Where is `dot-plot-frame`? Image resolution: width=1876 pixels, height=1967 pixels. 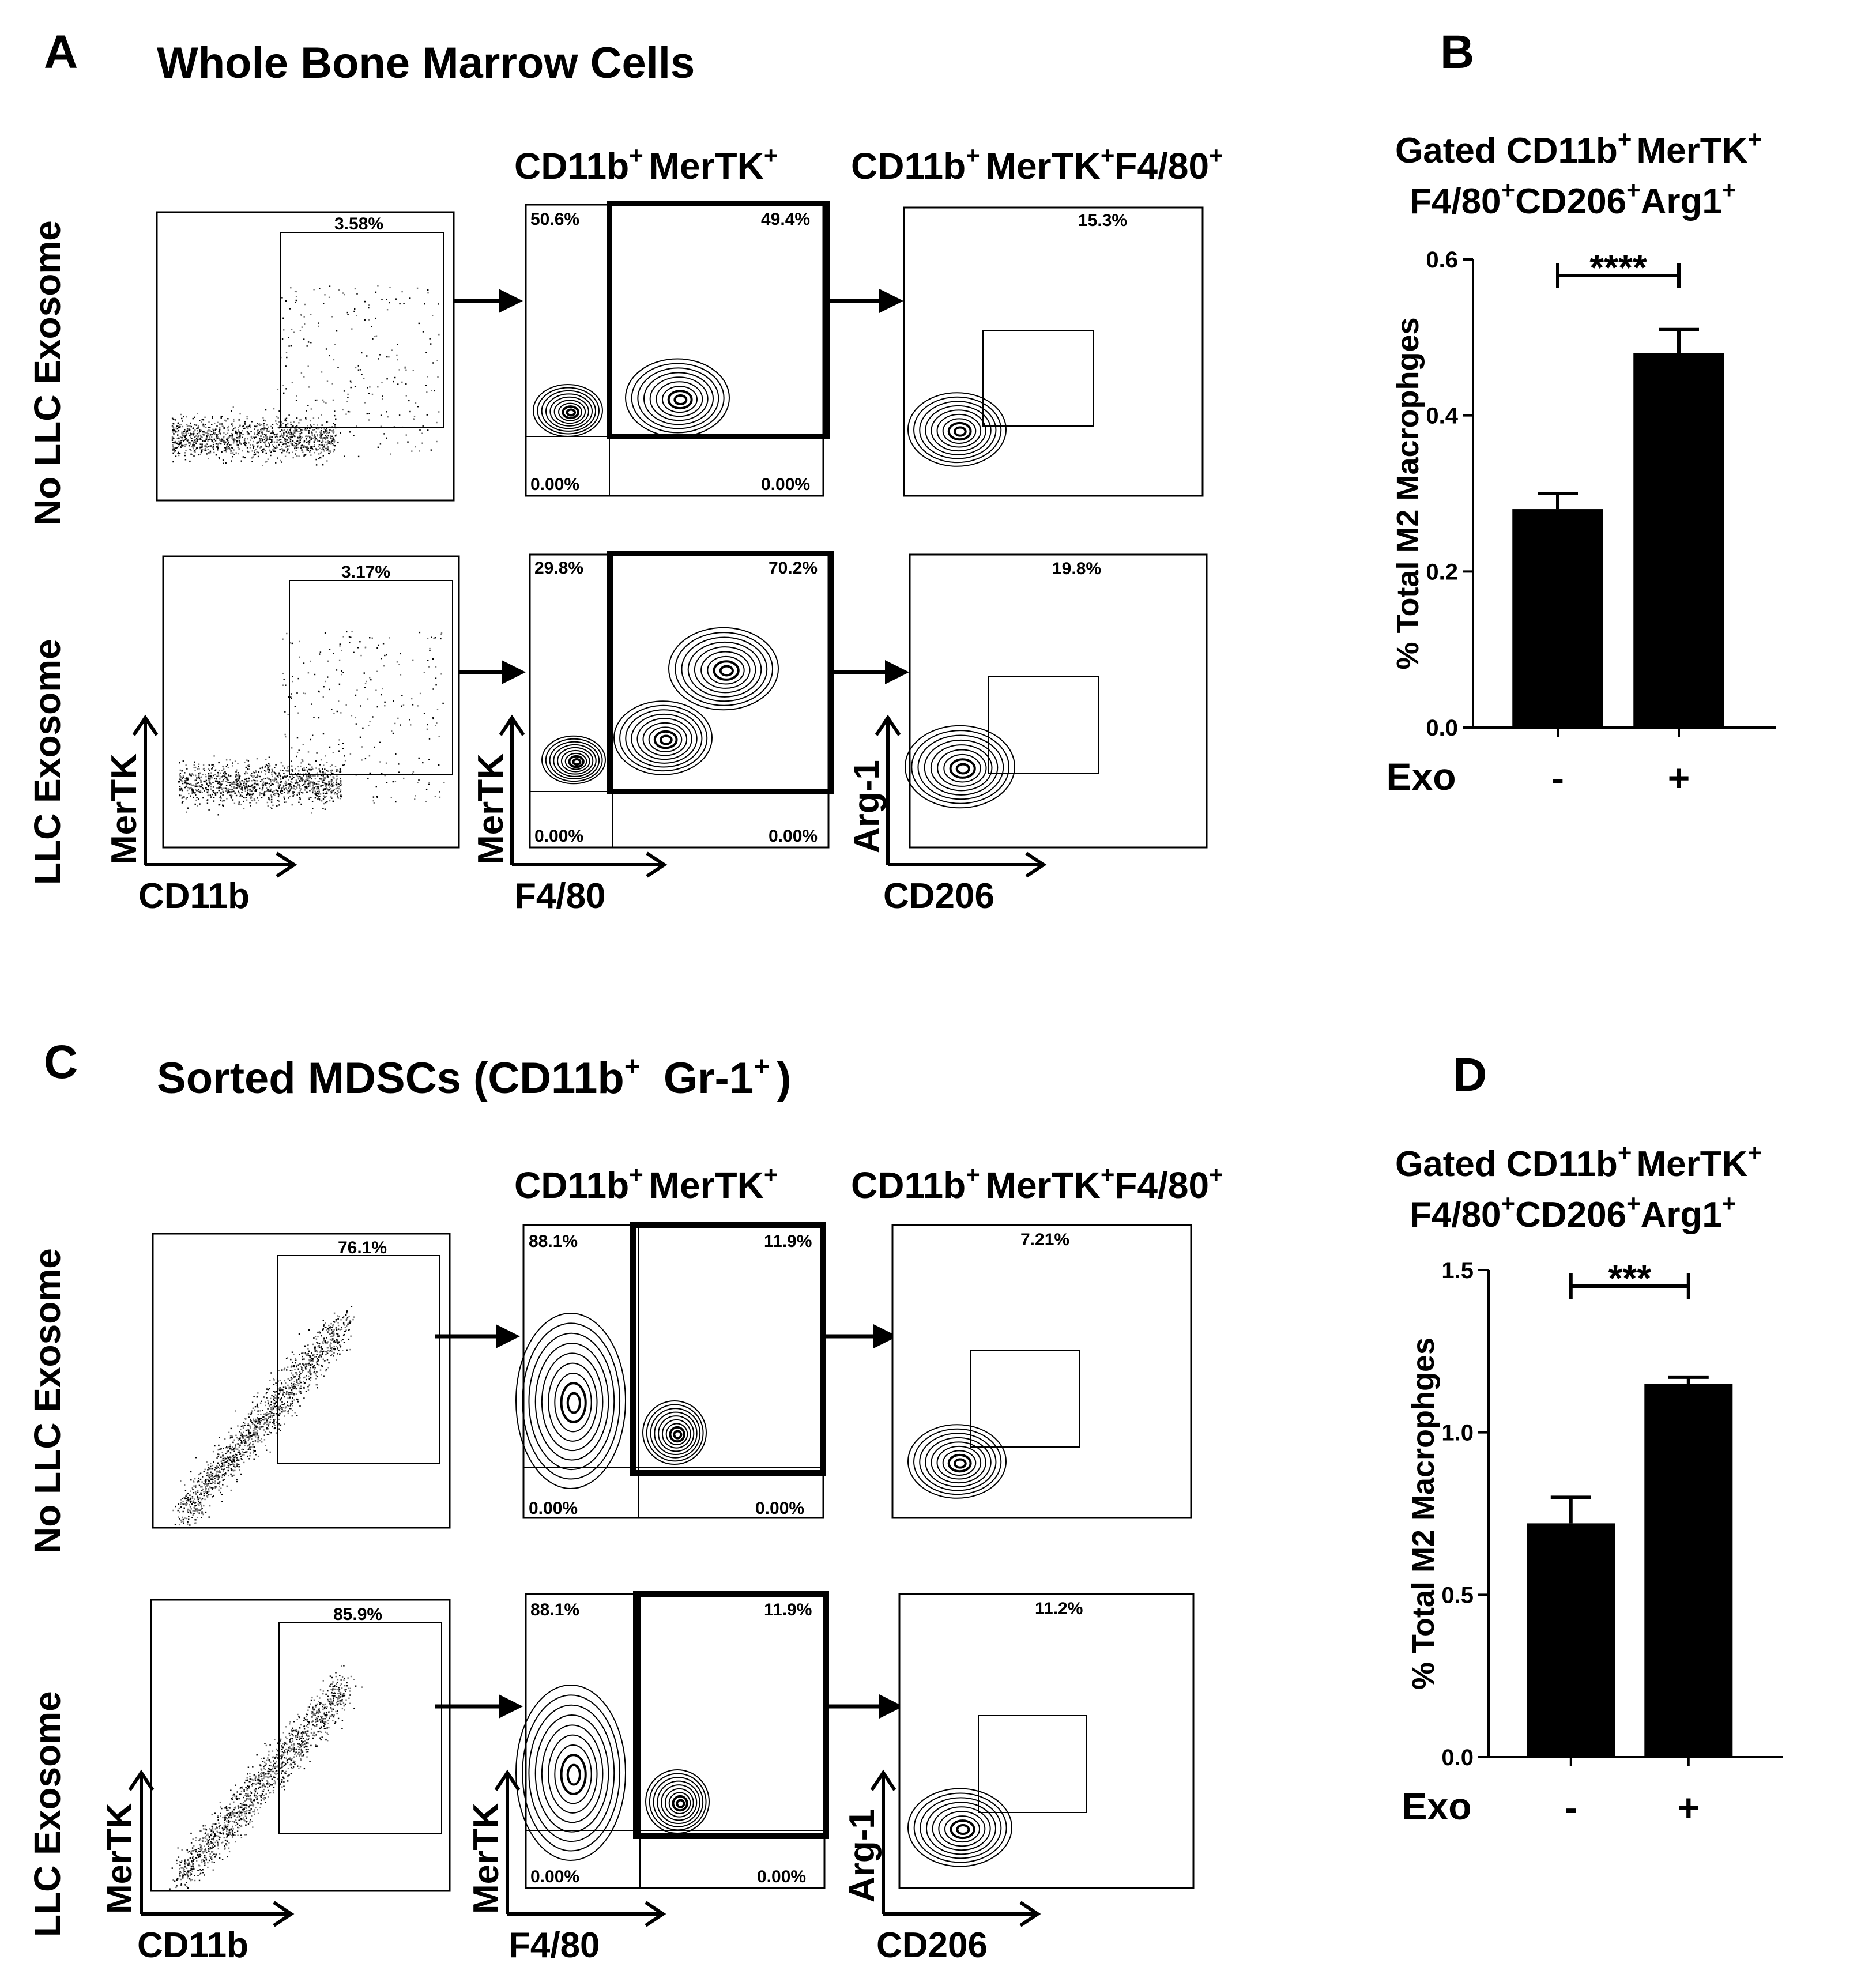 dot-plot-frame is located at coordinates (305, 356).